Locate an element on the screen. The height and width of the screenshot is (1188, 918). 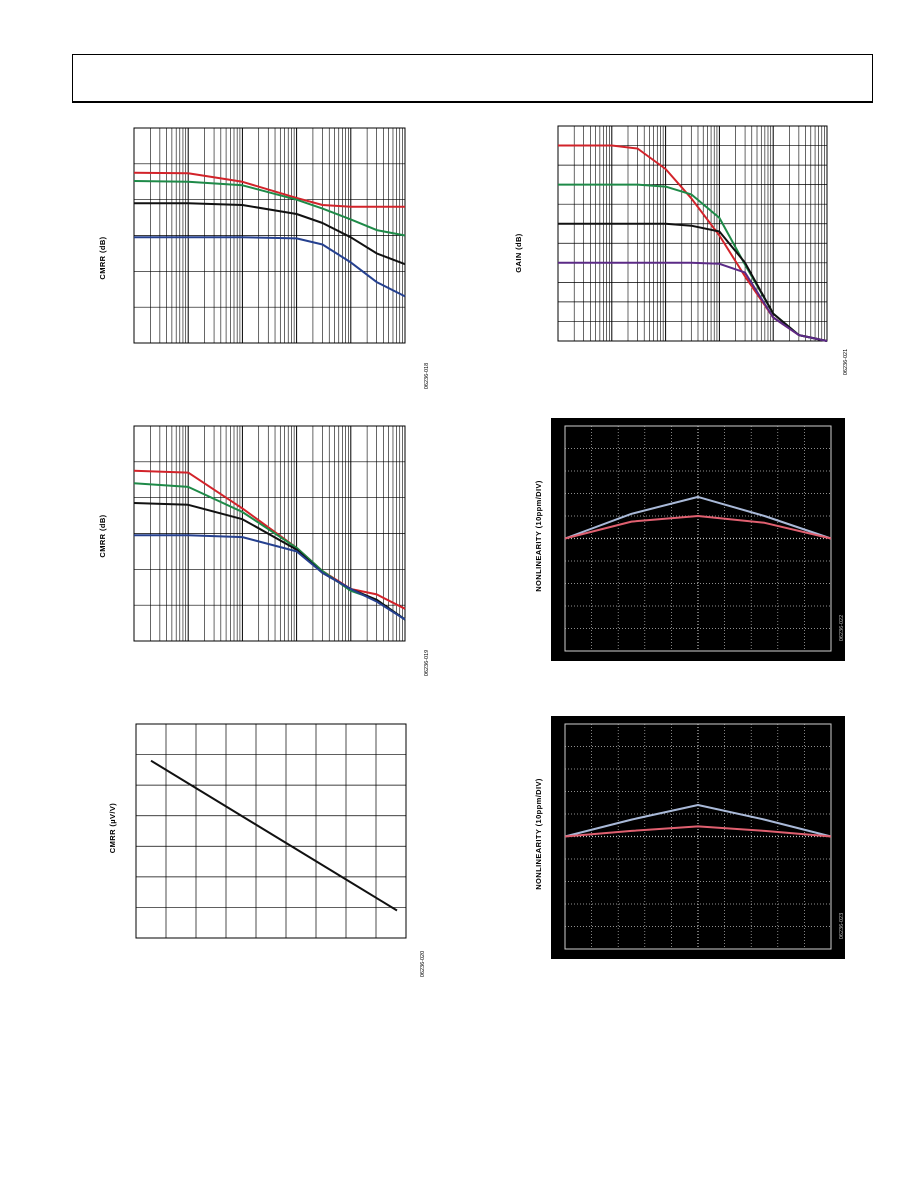
figure-cmrr-vs-frequency-2: CMRR (dB) 06236-019 is located at coordinates (270, 553).